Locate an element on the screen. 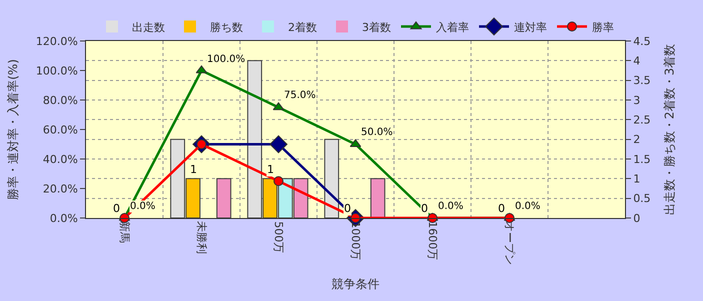  y-axis-title: 勝率・連対率・入着率(%) is located at coordinates (13, 129).